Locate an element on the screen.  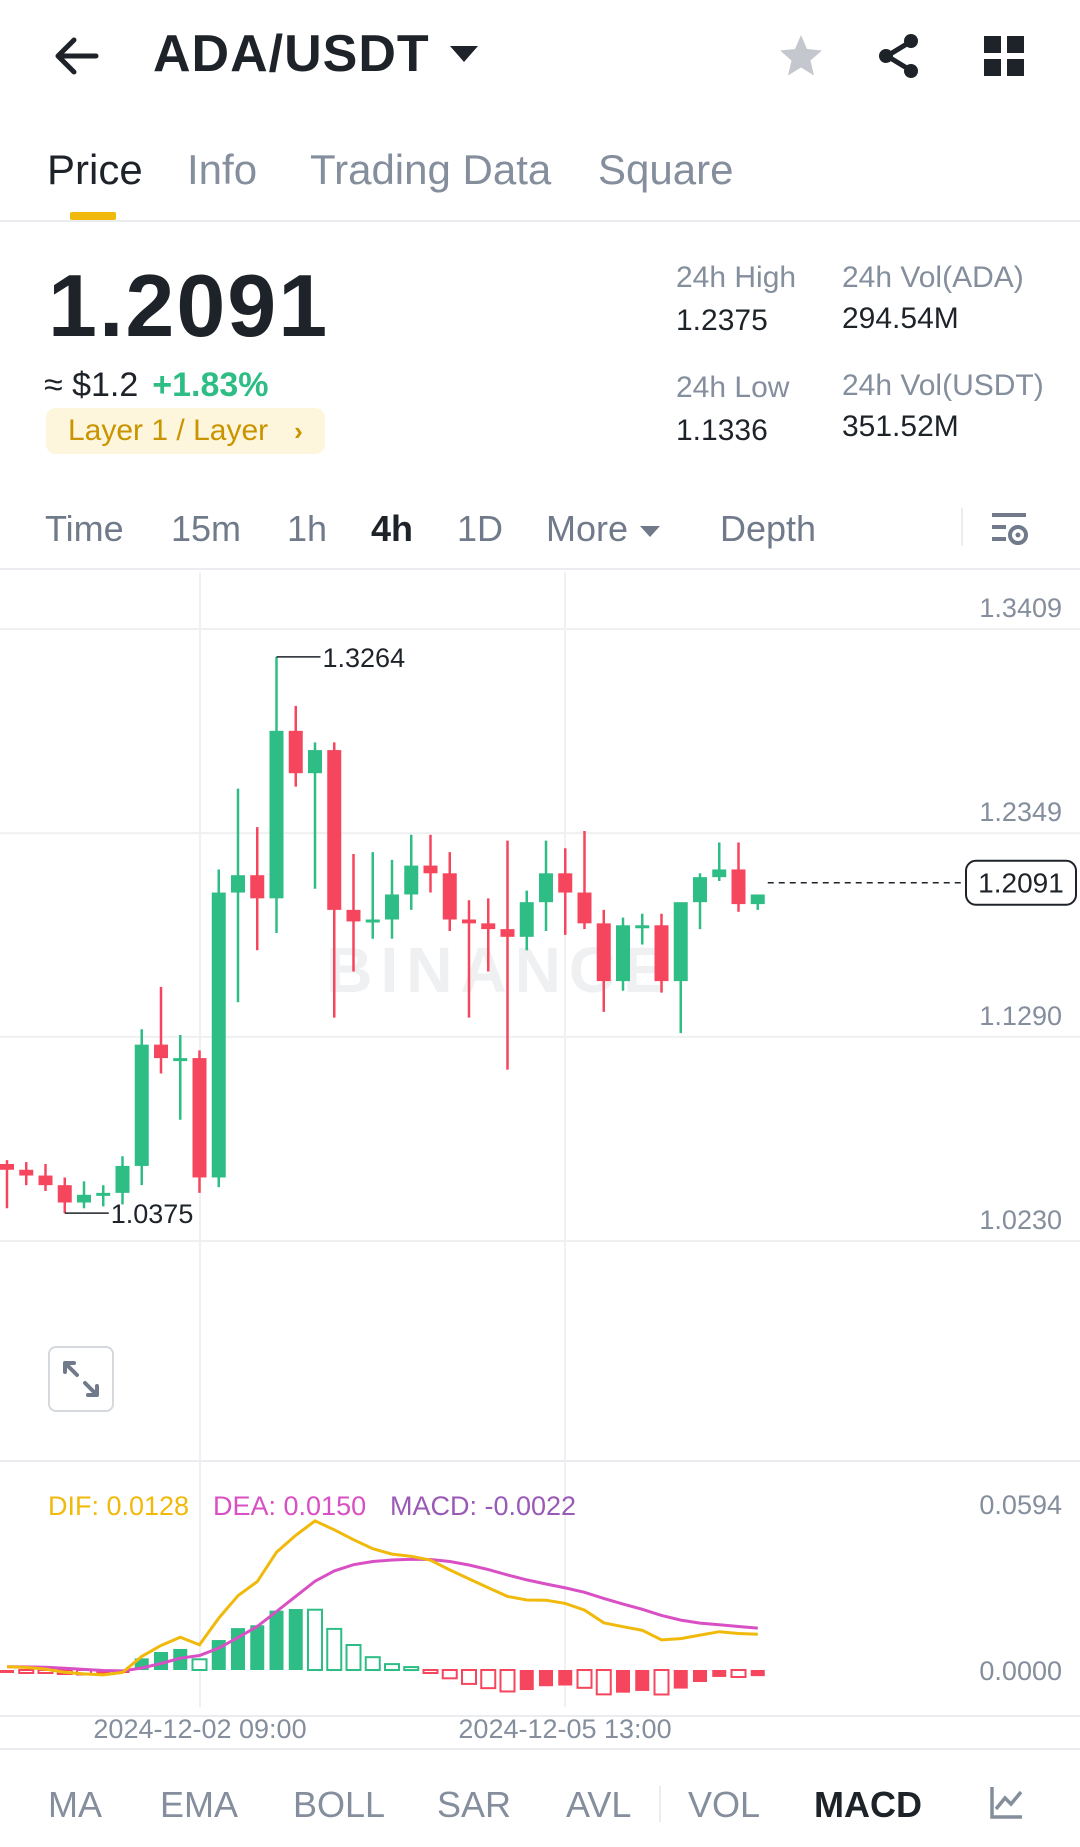
tab-info: Info is located at coordinates (222, 169).